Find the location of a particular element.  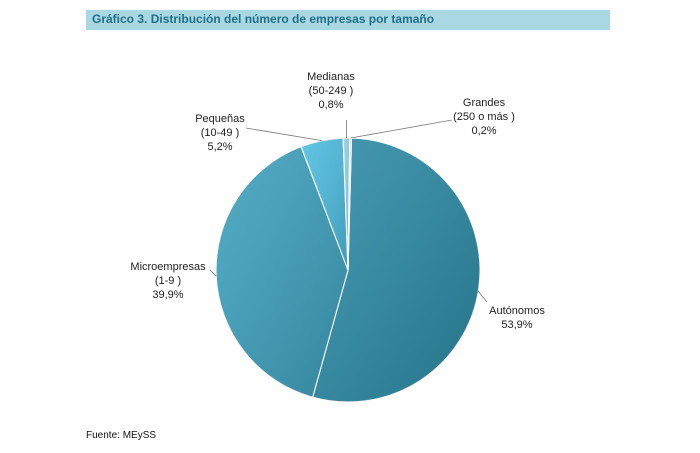

slice-label-line: (50-249 ) is located at coordinates (331, 91).